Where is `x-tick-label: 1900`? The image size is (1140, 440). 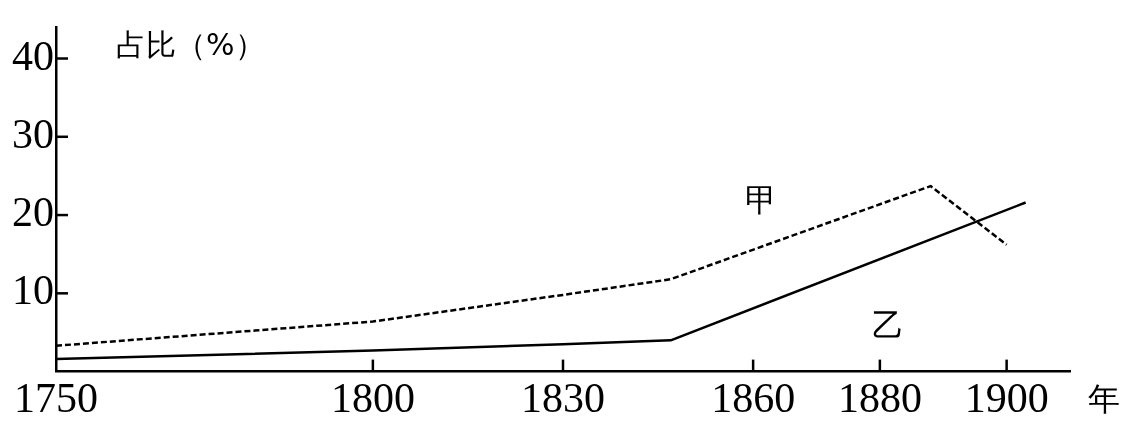 x-tick-label: 1900 is located at coordinates (1006, 397).